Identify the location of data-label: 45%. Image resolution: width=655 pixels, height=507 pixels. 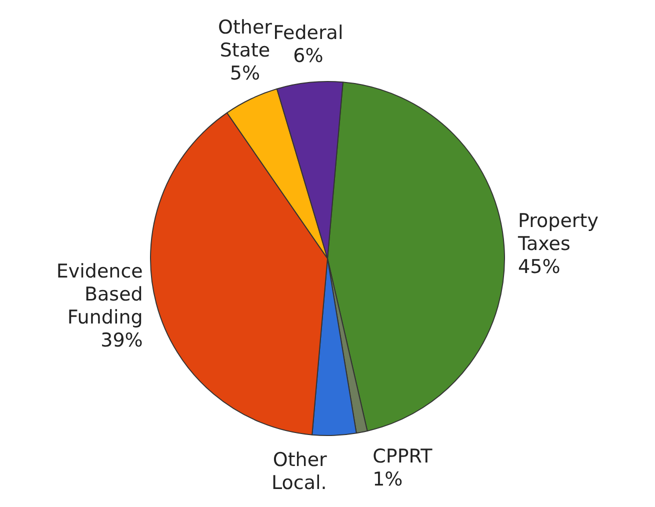
(539, 267).